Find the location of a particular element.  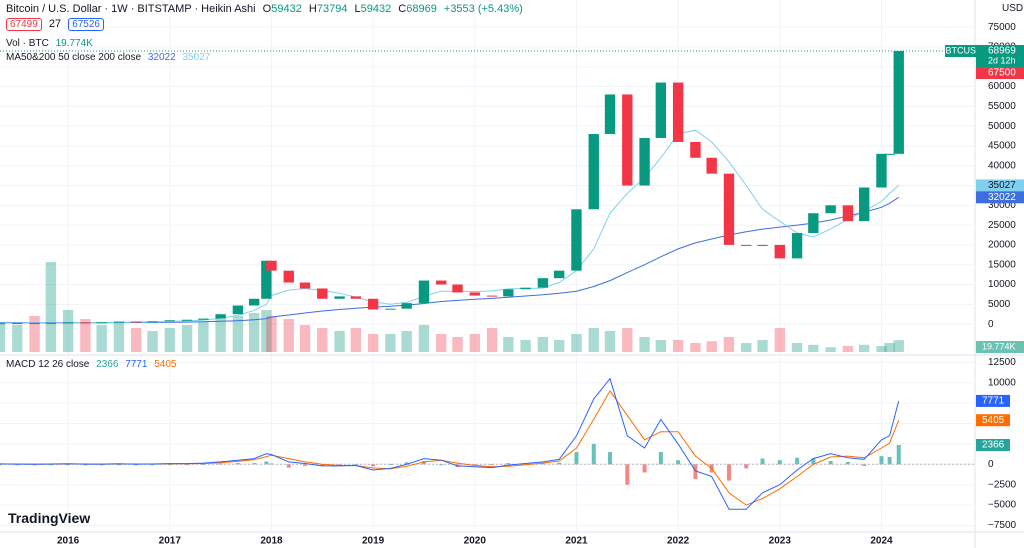

ma-value: 35027 is located at coordinates (196, 57).